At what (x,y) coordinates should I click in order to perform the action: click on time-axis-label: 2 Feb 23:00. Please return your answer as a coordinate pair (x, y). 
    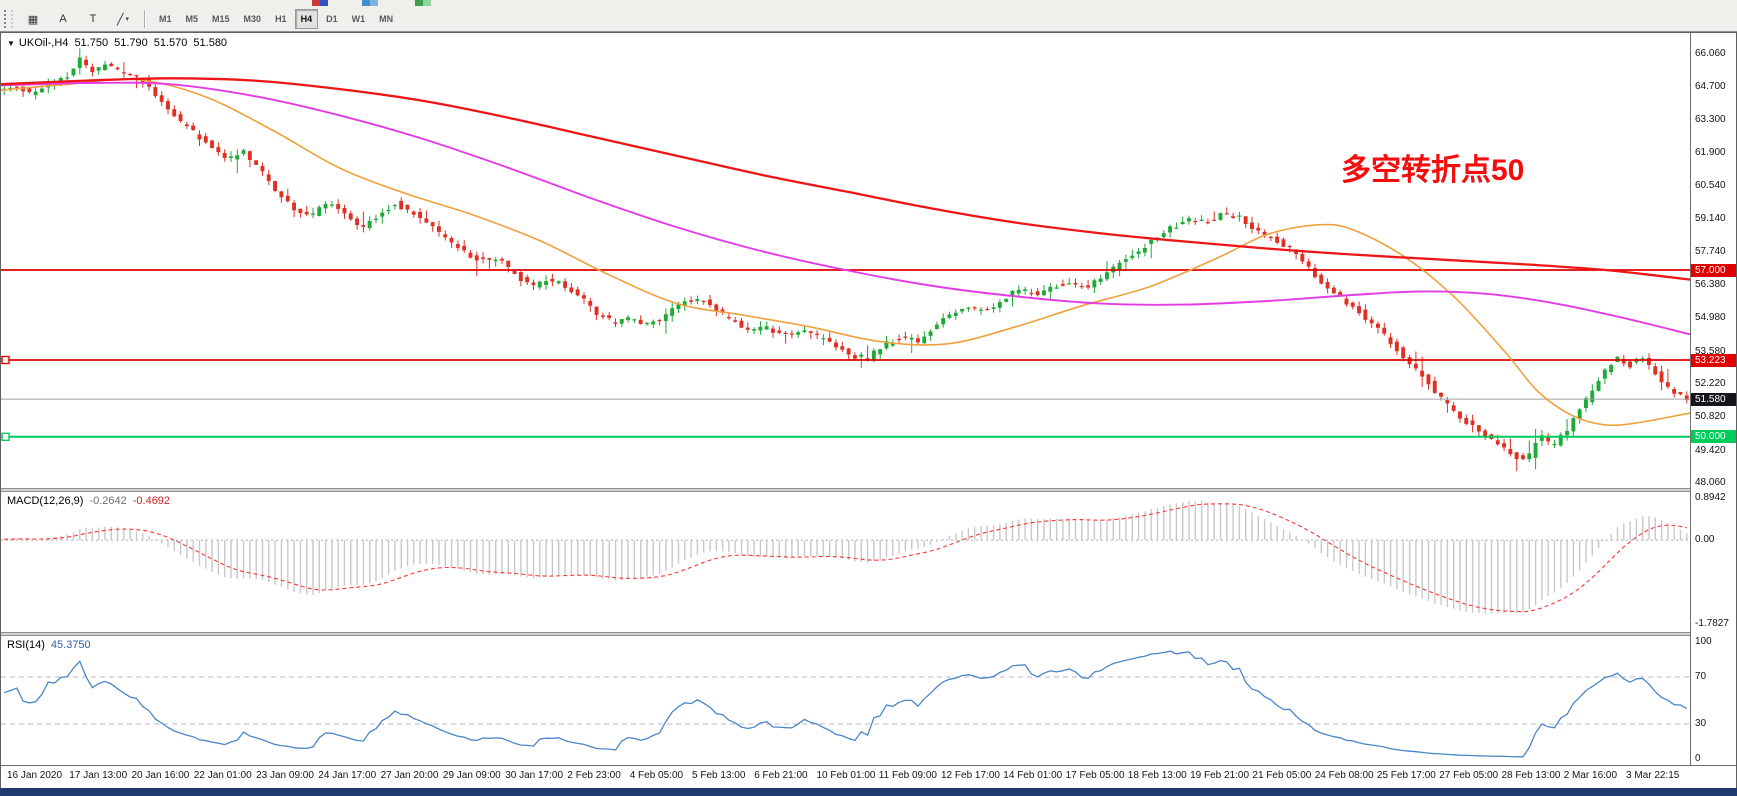
    Looking at the image, I should click on (594, 775).